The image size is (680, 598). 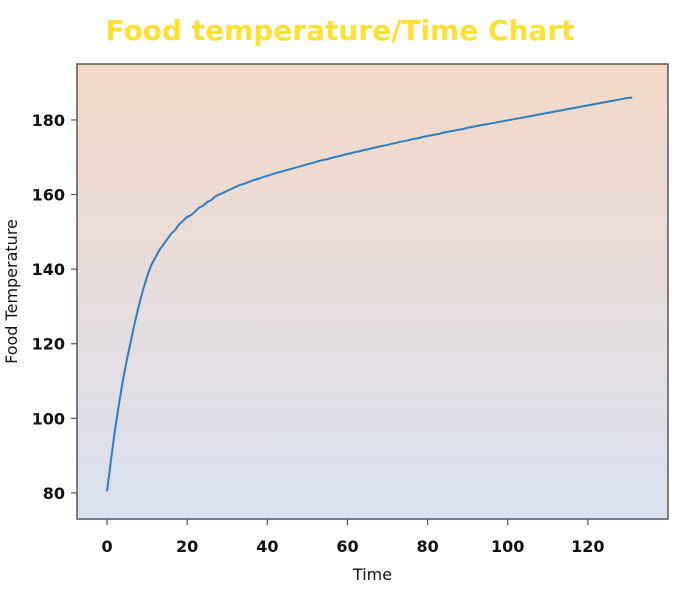 I want to click on x-tick-label: 120, so click(x=587, y=546).